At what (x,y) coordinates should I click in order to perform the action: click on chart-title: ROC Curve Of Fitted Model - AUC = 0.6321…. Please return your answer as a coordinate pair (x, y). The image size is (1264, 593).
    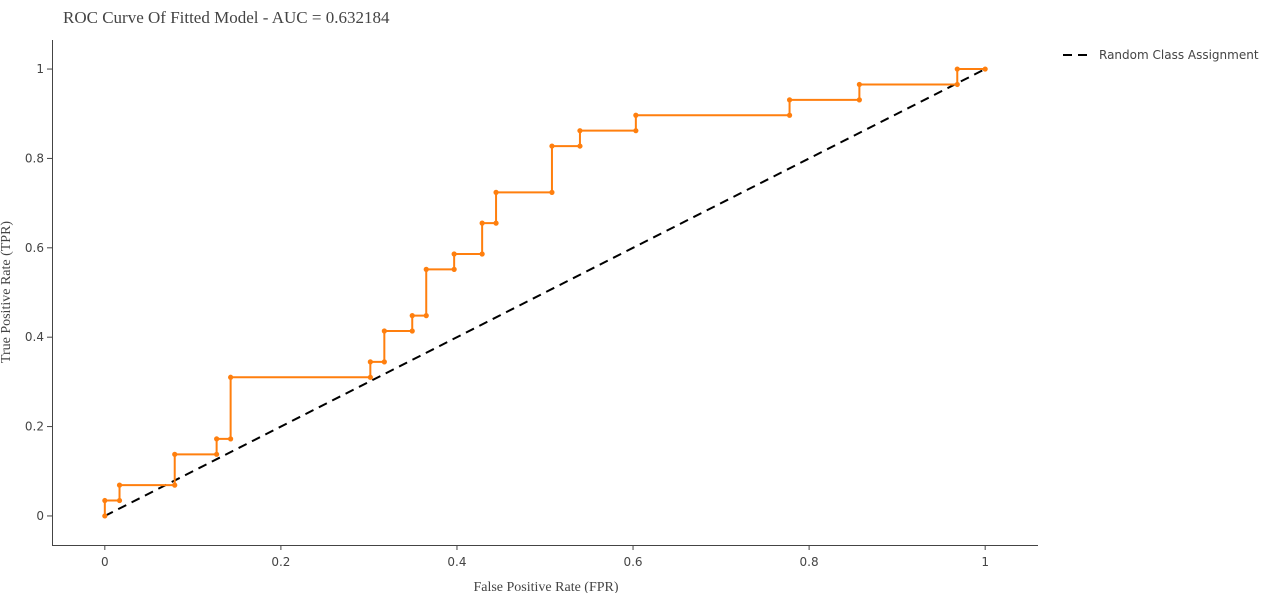
    Looking at the image, I should click on (226, 17).